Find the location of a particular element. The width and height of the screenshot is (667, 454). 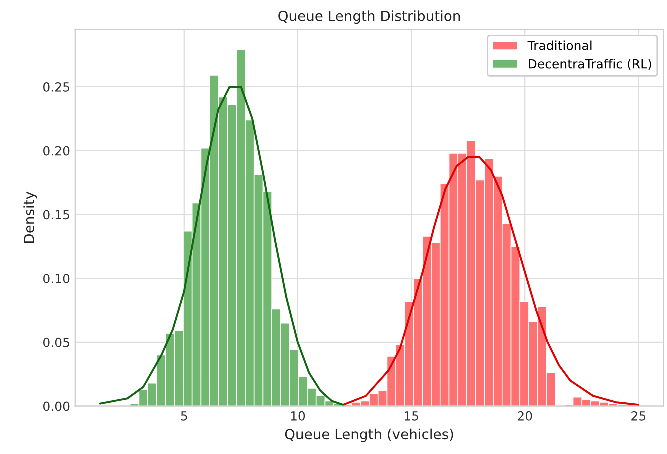

y-tick-label: 0.10 is located at coordinates (57, 279).